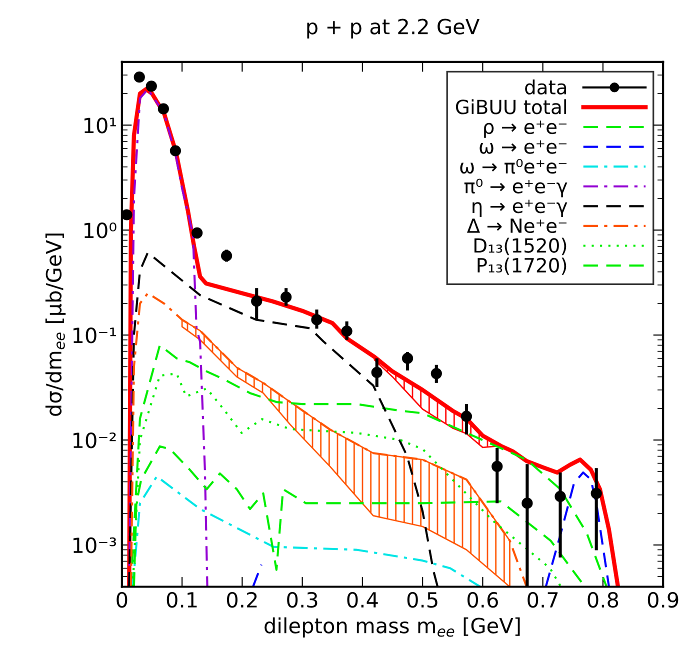 The height and width of the screenshot is (666, 685). What do you see at coordinates (543, 600) in the screenshot?
I see `x-tick-label: 0.7` at bounding box center [543, 600].